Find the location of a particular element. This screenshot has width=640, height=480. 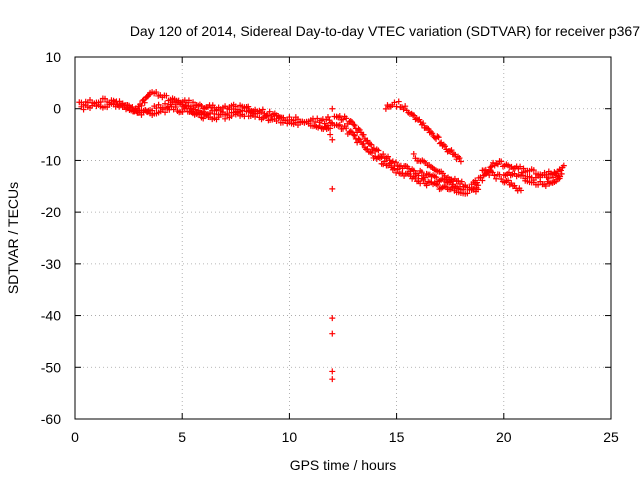

series-outliers is located at coordinates (330, 244).